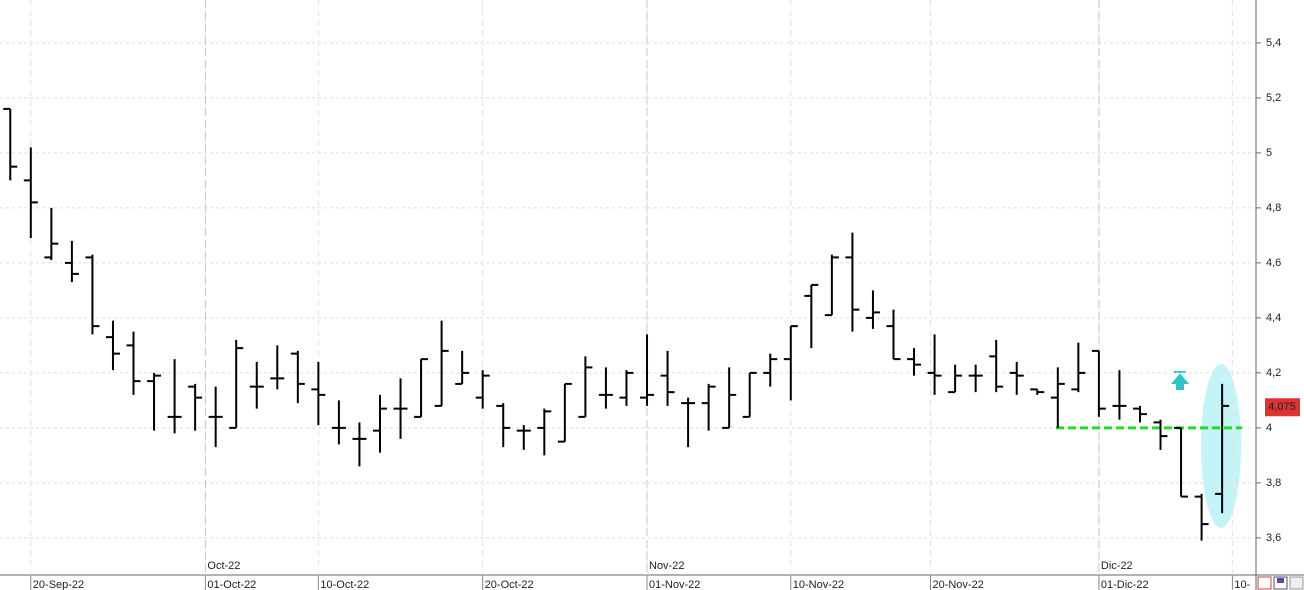 This screenshot has width=1304, height=590. I want to click on last-price-box, so click(1282, 407).